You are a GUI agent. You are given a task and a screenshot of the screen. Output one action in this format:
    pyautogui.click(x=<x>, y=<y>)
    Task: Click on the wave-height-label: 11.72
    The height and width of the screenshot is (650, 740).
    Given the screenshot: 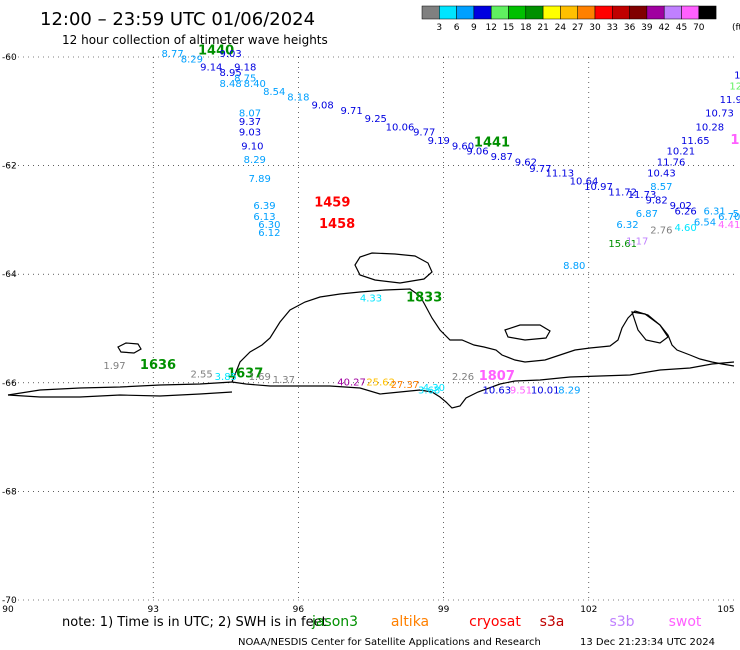 What is the action you would take?
    pyautogui.click(x=622, y=193)
    